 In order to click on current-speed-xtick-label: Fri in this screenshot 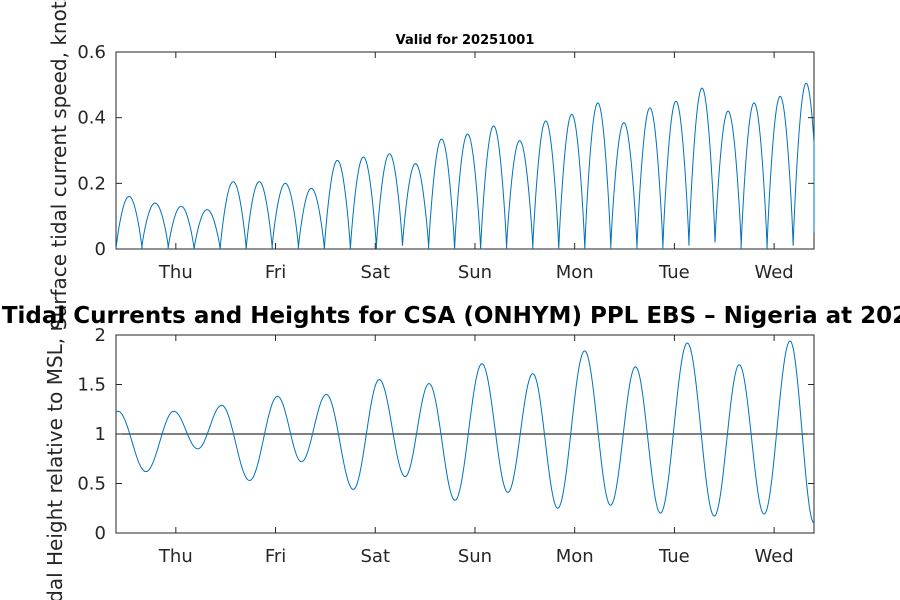, I will do `click(275, 272)`.